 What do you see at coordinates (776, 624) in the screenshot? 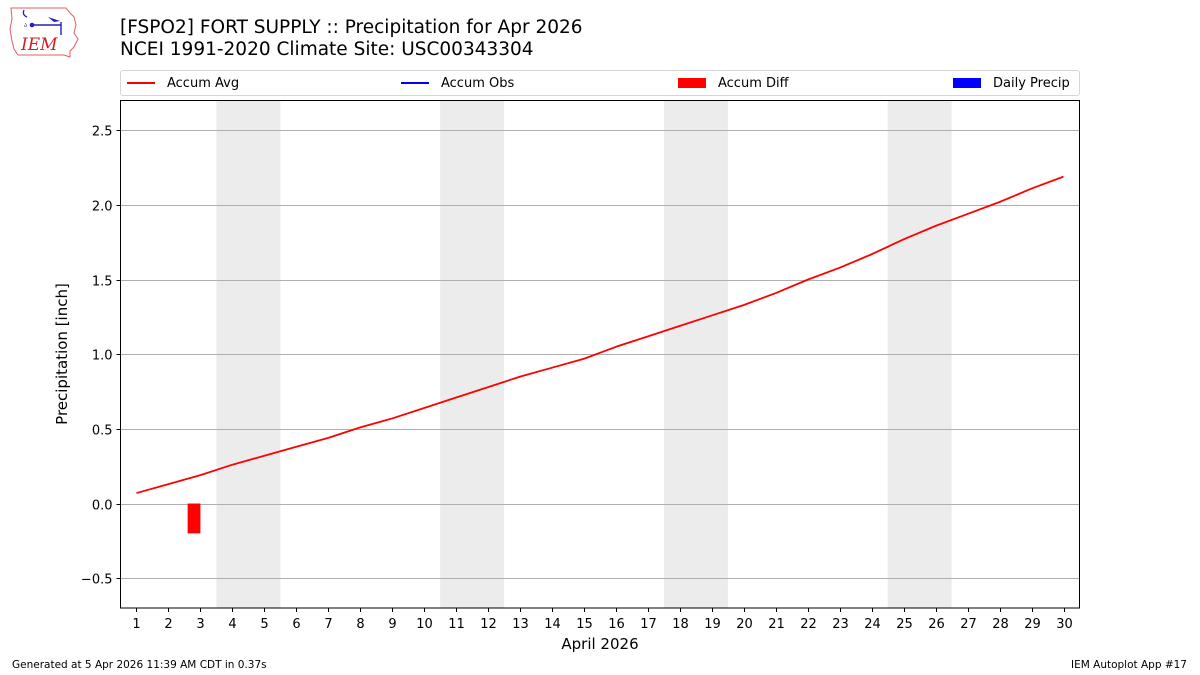
I see `x-tick-label: 21` at bounding box center [776, 624].